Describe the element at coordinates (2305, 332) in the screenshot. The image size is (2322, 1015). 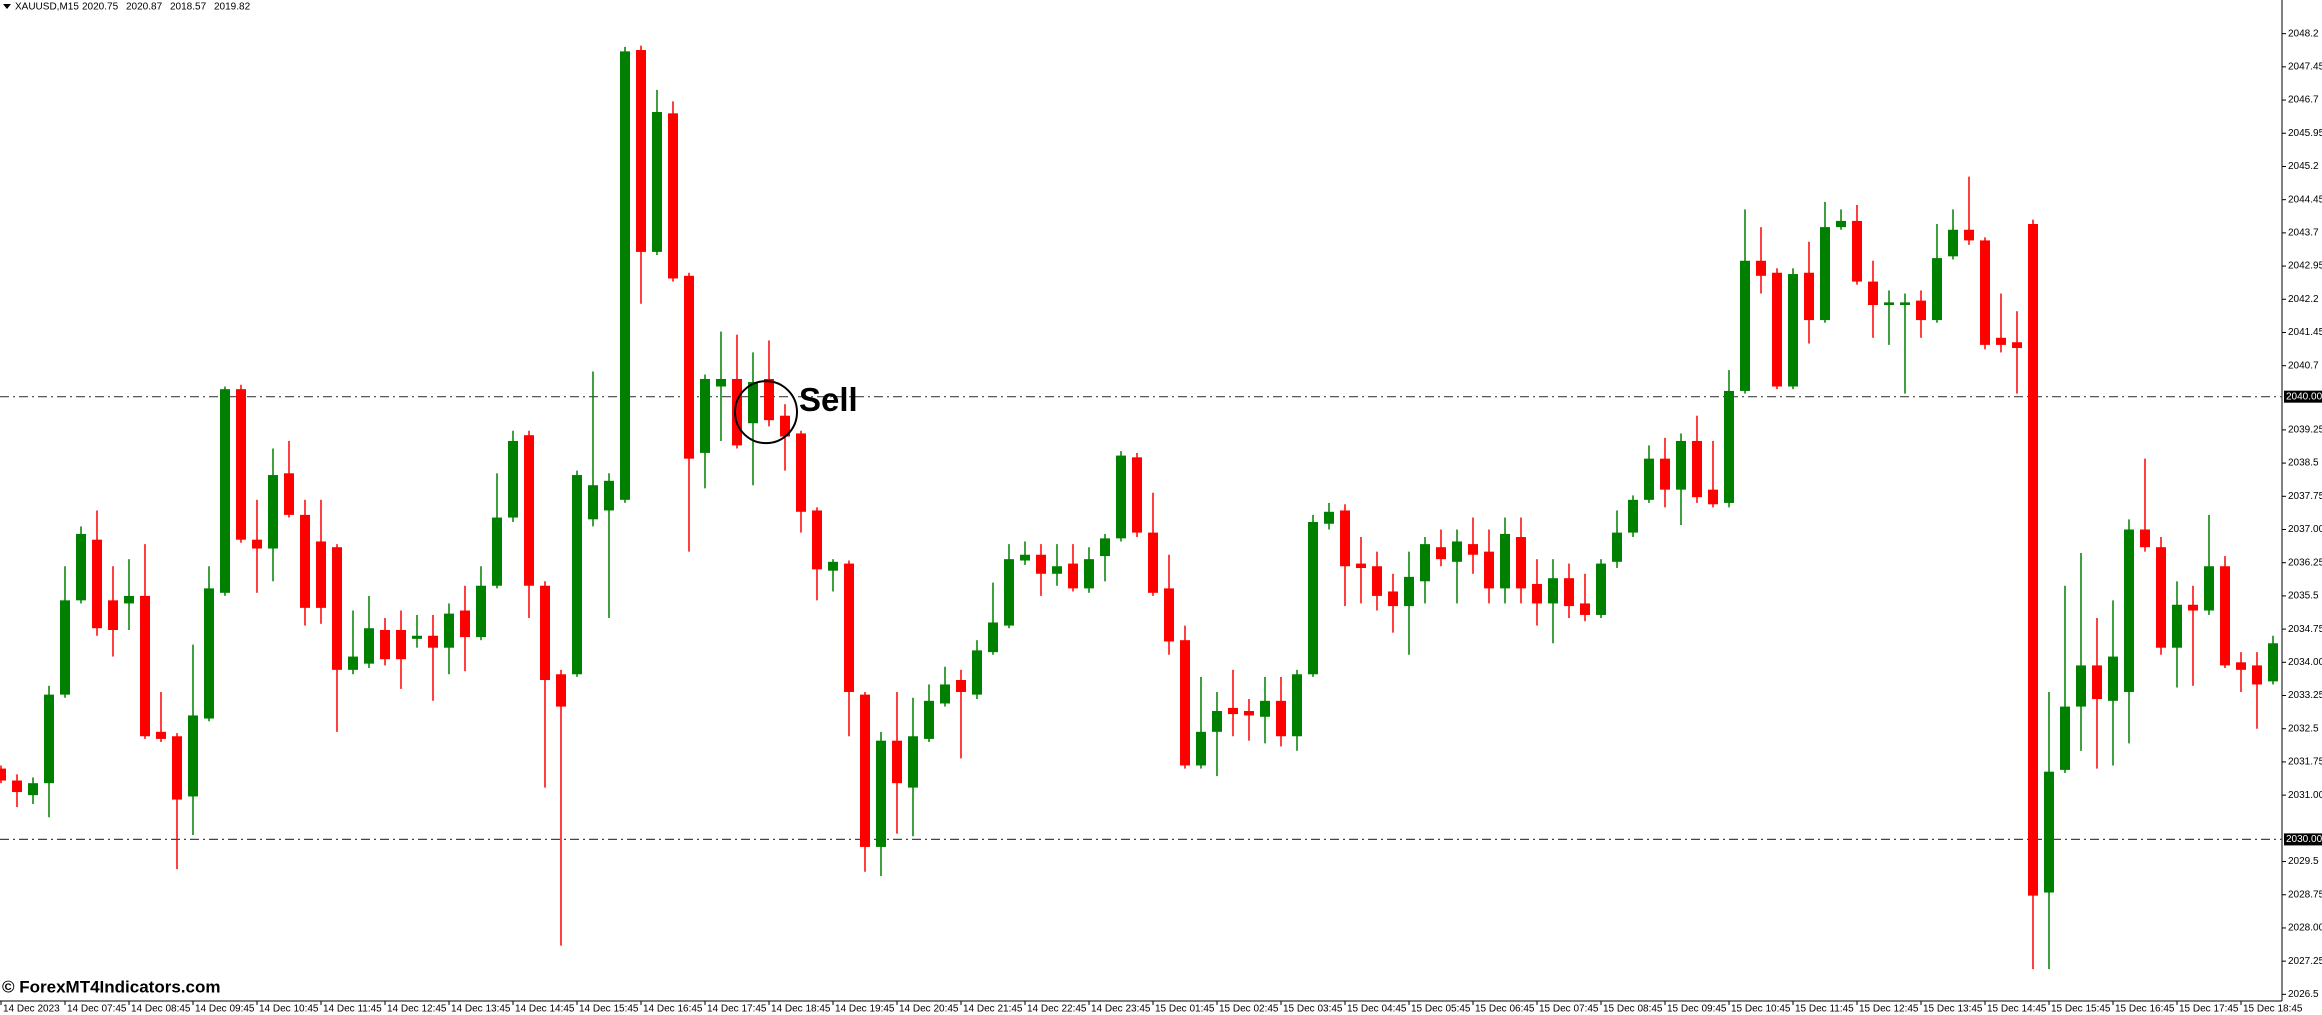
I see `y-tick-label: 2041.45` at that location.